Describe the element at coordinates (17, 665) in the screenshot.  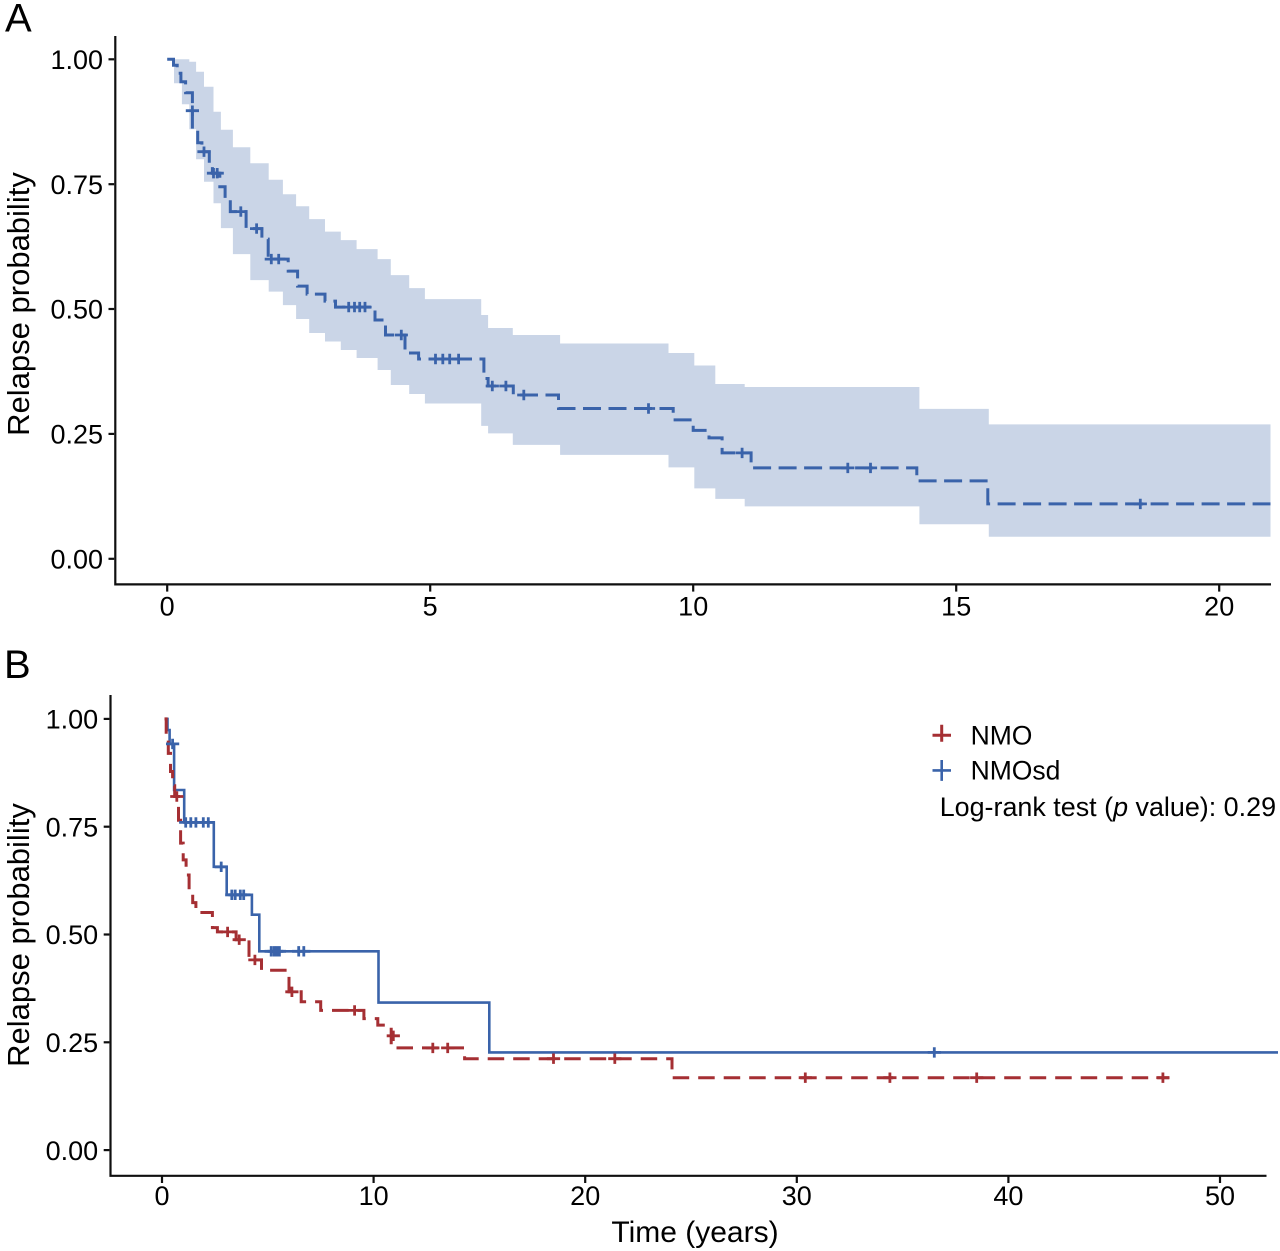
I see `svg-text: B` at that location.